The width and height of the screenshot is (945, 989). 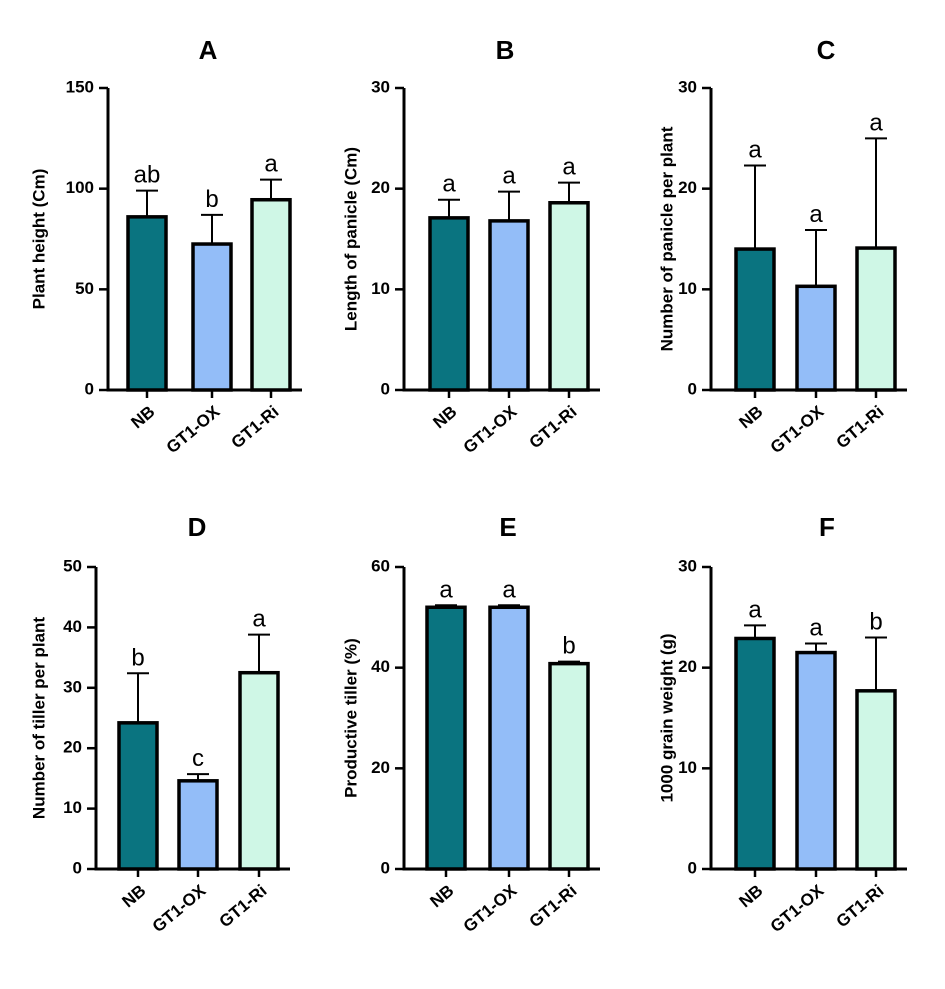 I want to click on chart-b-ytick-label-3: 30, so click(x=380, y=86).